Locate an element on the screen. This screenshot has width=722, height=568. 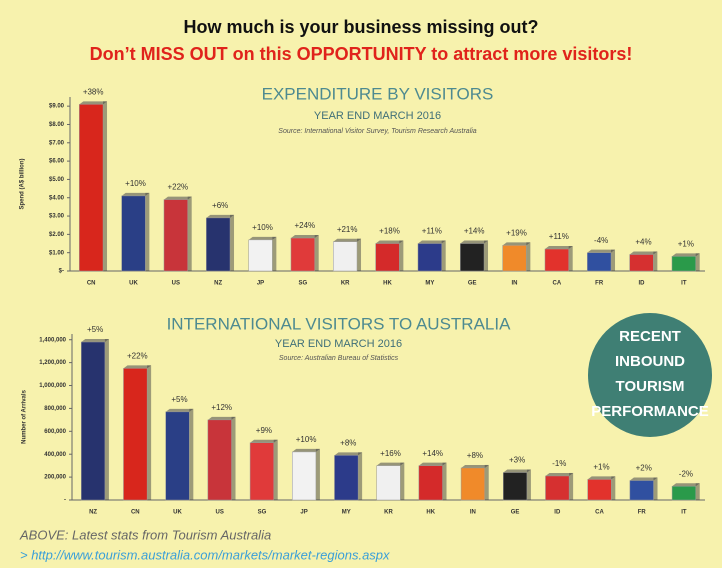
x-tick-label: SG is located at coordinates (262, 513).